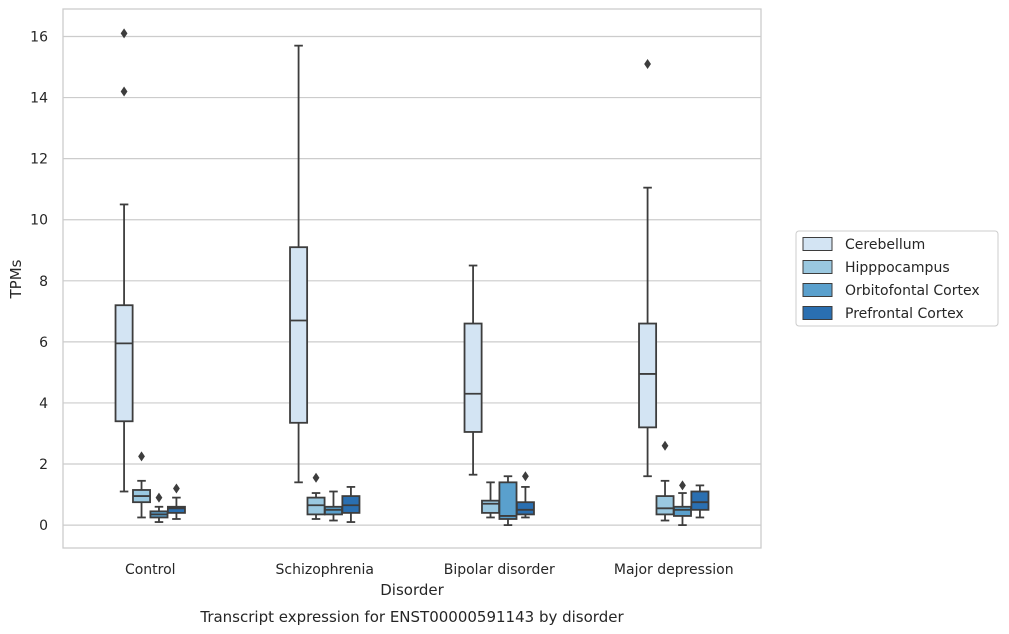 Image resolution: width=1009 pixels, height=634 pixels. I want to click on legend-label: Hipppocampus, so click(897, 268).